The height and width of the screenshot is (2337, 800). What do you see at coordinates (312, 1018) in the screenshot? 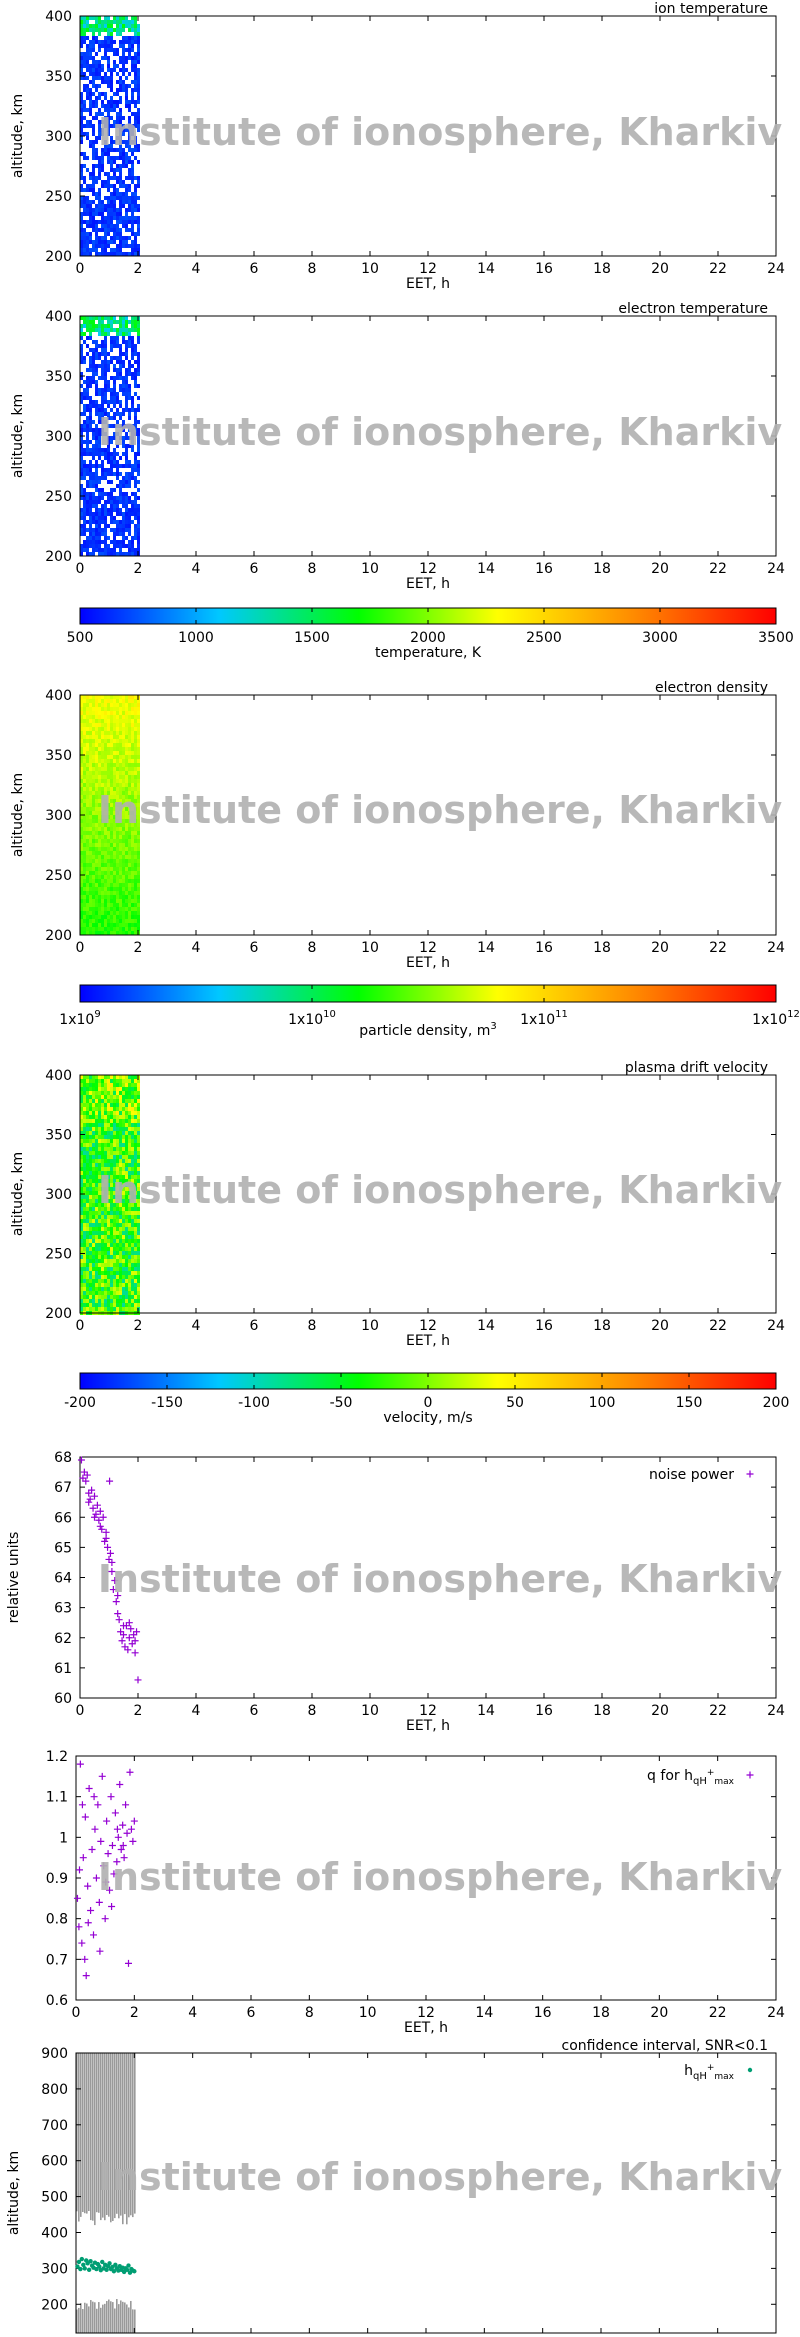
I see `colorbar-tick-label: 1x10¹⁰` at bounding box center [312, 1018].